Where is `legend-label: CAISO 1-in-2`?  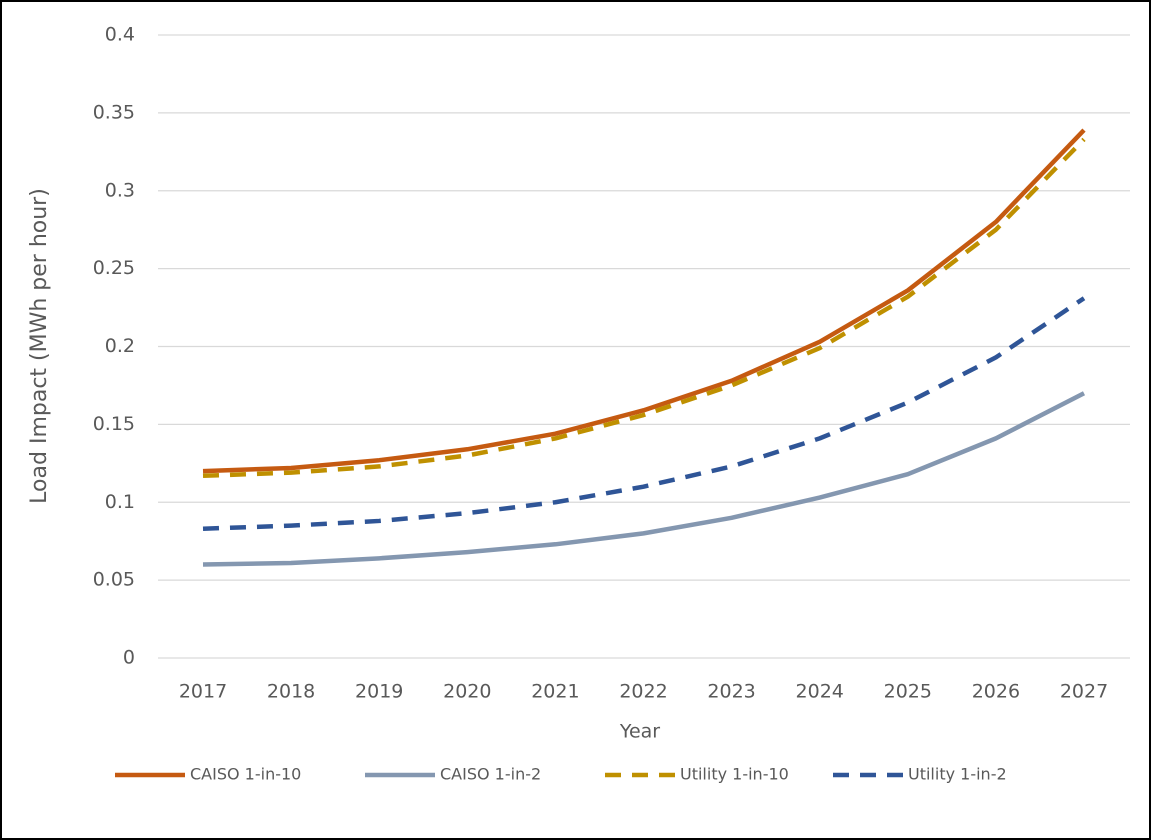
legend-label: CAISO 1-in-2 is located at coordinates (490, 774).